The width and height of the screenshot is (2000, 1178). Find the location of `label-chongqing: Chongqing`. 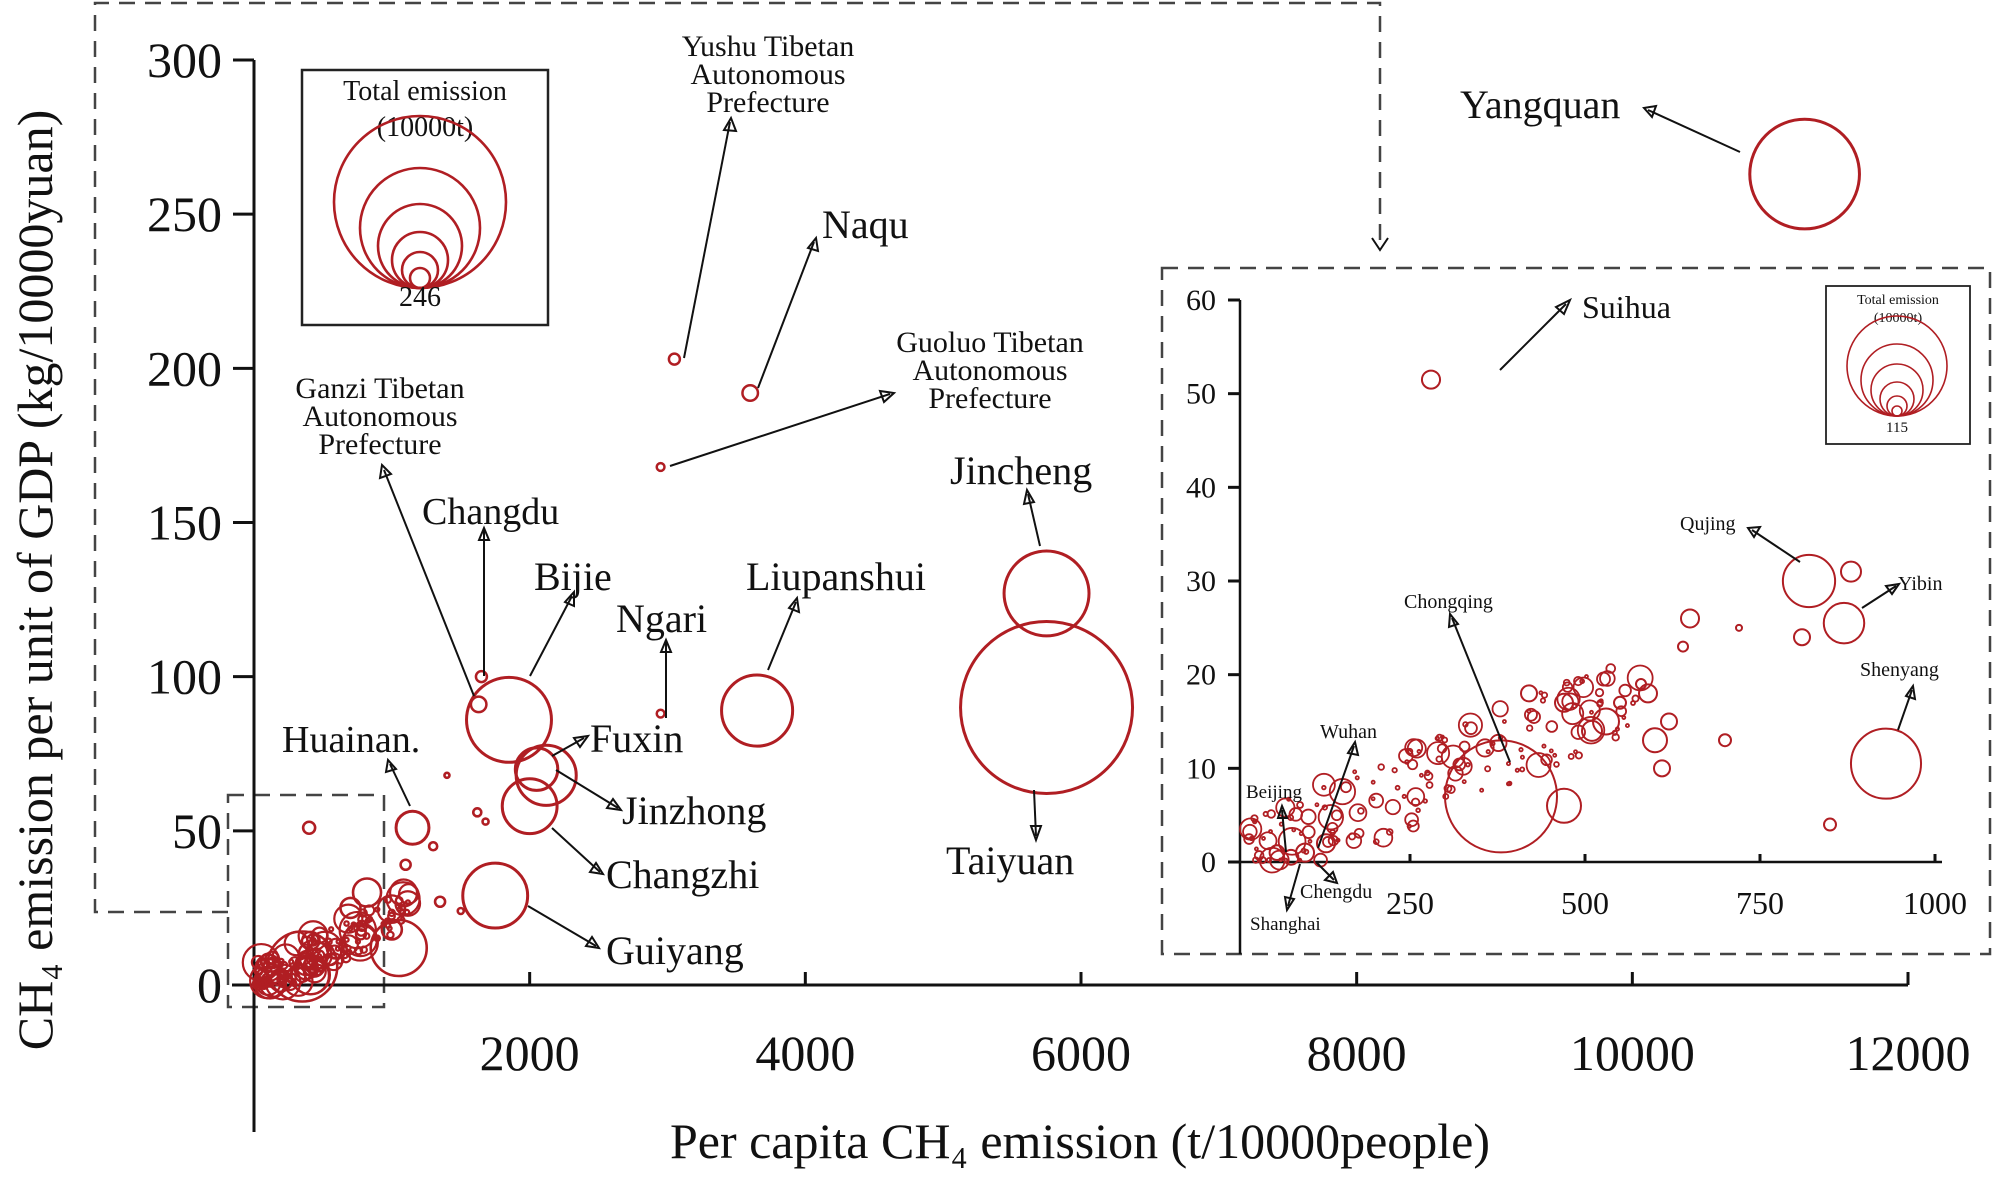

label-chongqing: Chongqing is located at coordinates (1448, 602).